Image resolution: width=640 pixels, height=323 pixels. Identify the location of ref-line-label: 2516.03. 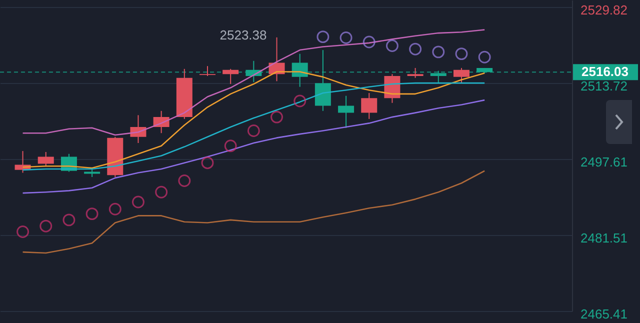
(605, 72).